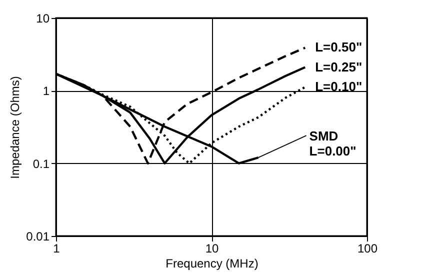 This screenshot has width=448, height=277. I want to click on series-label: L=0.10", so click(338, 86).